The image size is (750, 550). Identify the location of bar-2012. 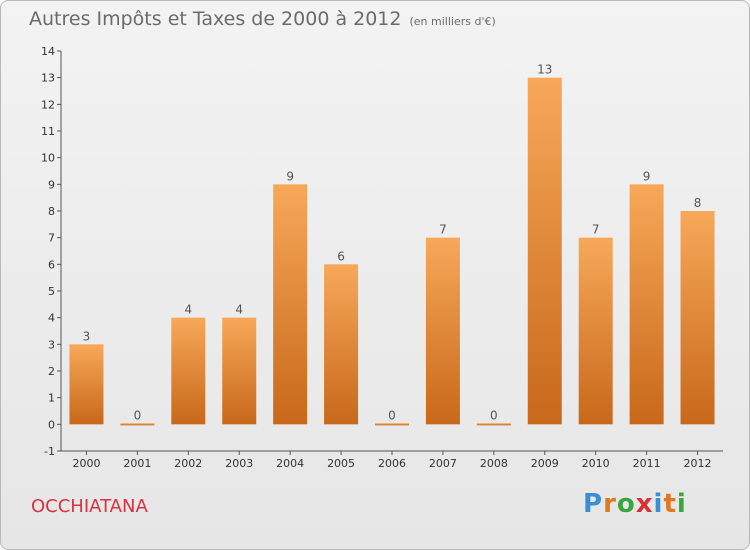
(697, 318).